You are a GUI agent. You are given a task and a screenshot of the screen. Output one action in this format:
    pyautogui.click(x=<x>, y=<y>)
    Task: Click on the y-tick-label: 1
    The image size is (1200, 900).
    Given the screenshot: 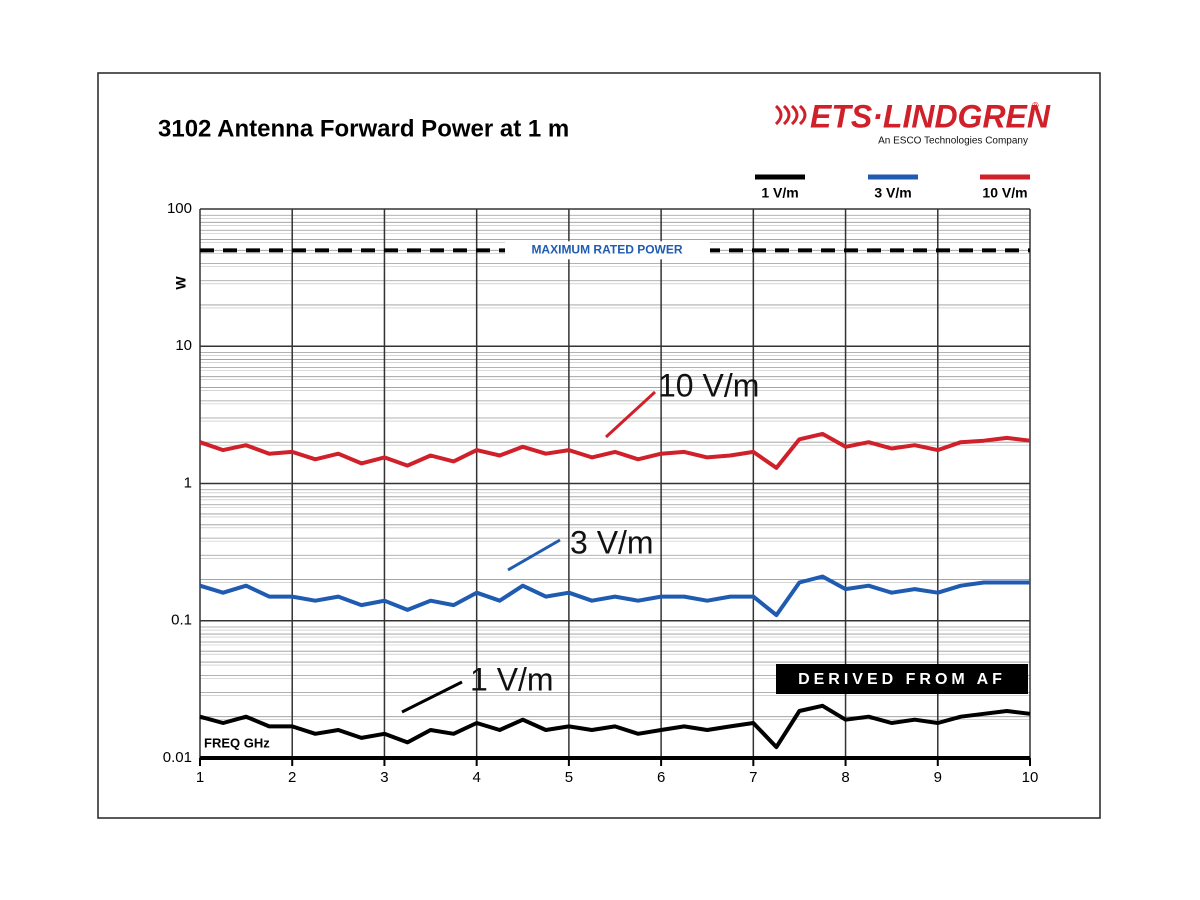 What is the action you would take?
    pyautogui.click(x=188, y=482)
    